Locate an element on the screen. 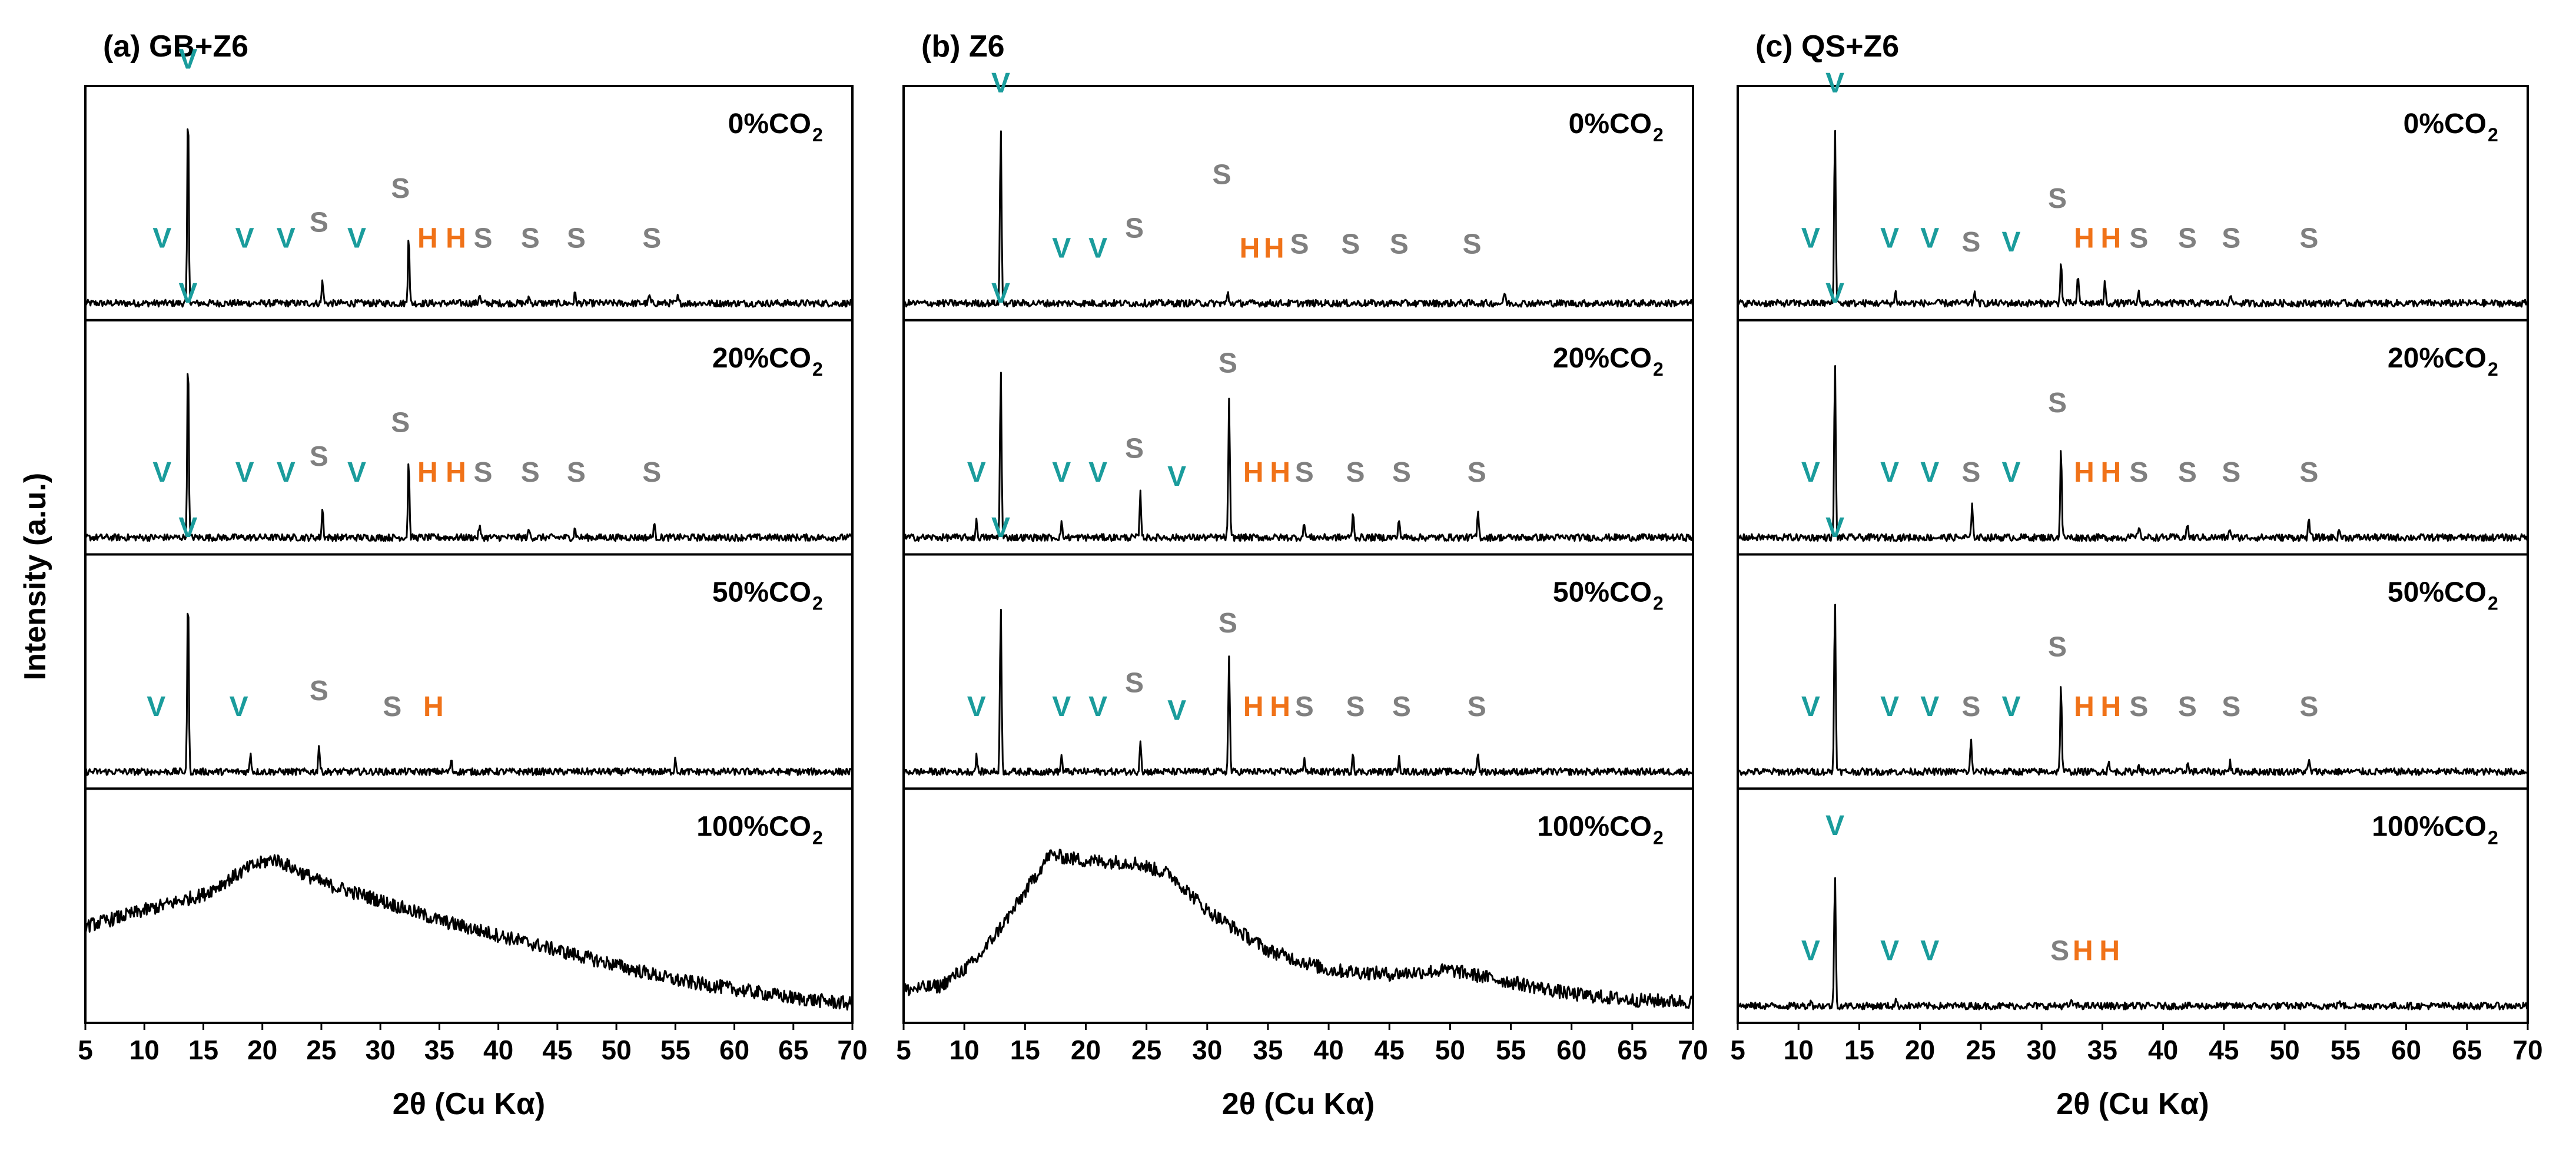  x-tick-label: 55 is located at coordinates (675, 1050).